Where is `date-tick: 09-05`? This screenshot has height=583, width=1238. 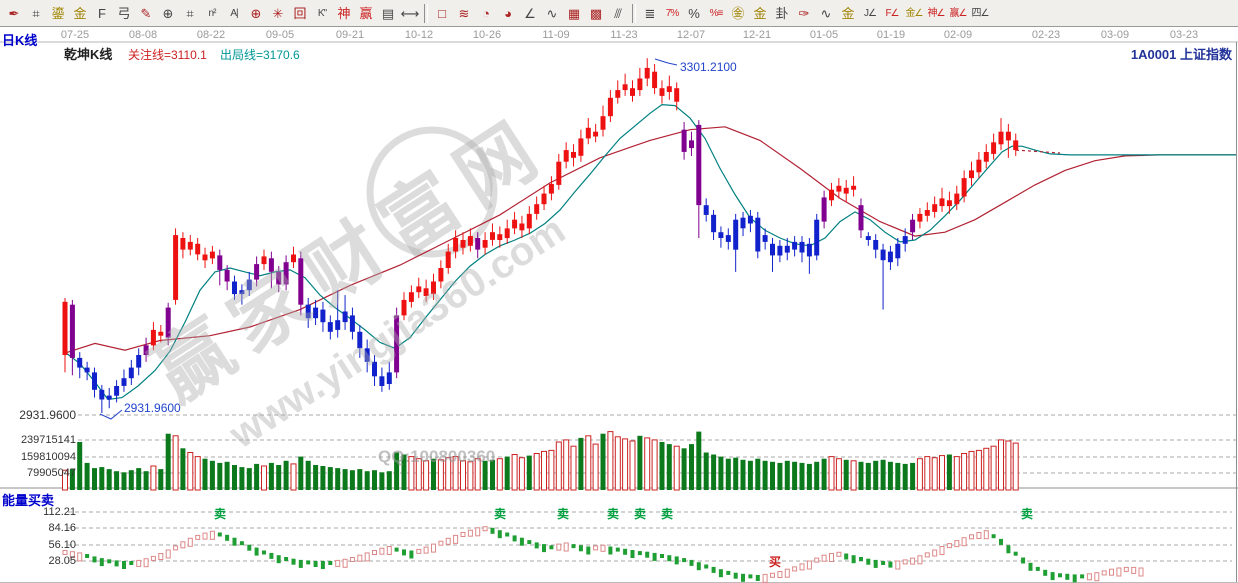 date-tick: 09-05 is located at coordinates (280, 35).